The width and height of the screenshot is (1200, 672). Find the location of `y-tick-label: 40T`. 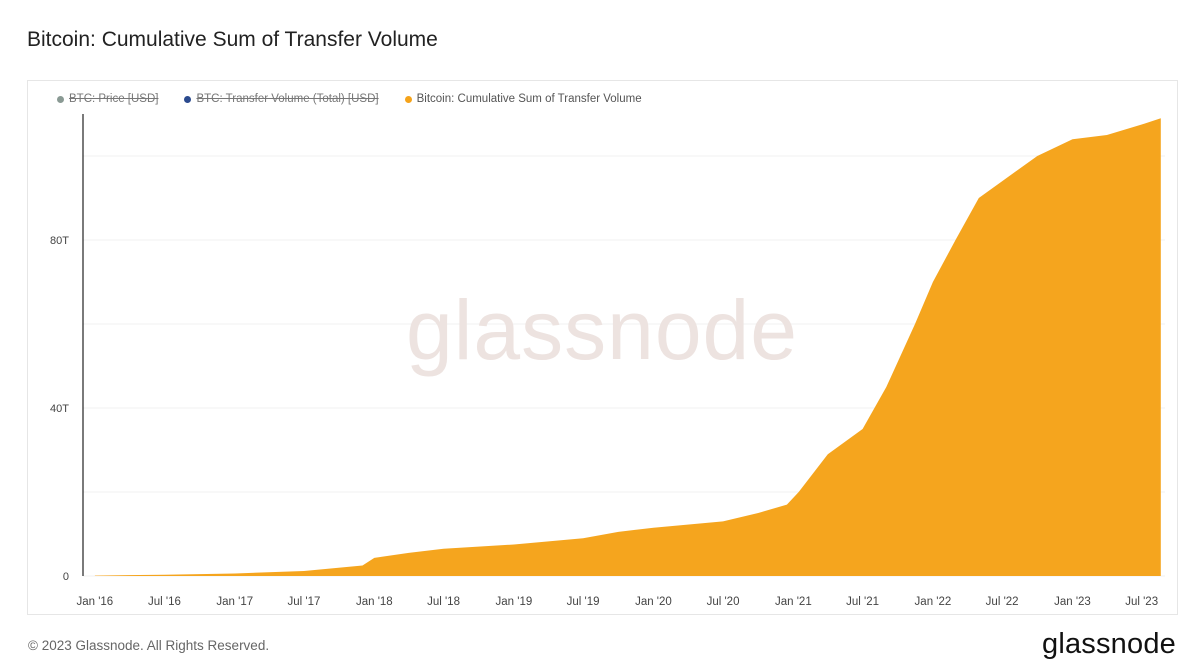

y-tick-label: 40T is located at coordinates (59, 409).